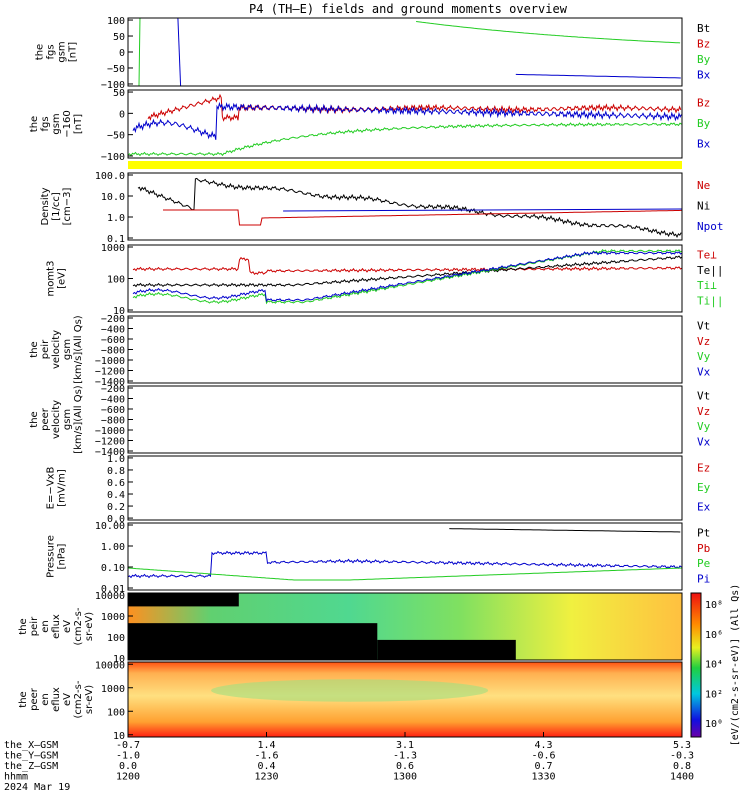 The image size is (750, 800). What do you see at coordinates (543, 756) in the screenshot?
I see `footer-value: -0.6` at bounding box center [543, 756].